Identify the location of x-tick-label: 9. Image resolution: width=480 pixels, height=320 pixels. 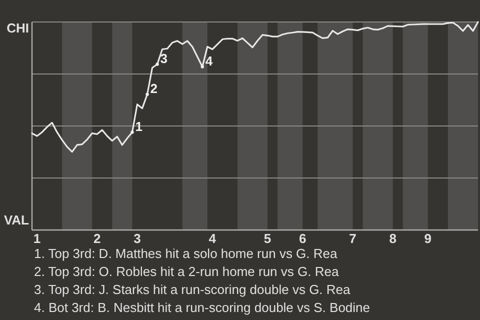
(428, 238).